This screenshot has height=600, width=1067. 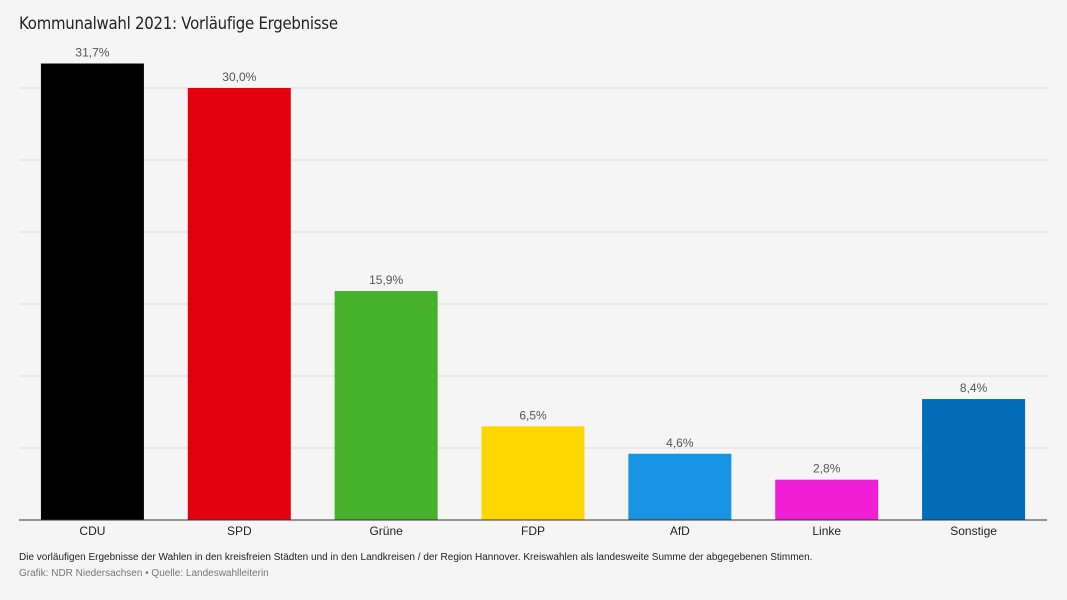 What do you see at coordinates (974, 388) in the screenshot?
I see `value-label: 8,4%` at bounding box center [974, 388].